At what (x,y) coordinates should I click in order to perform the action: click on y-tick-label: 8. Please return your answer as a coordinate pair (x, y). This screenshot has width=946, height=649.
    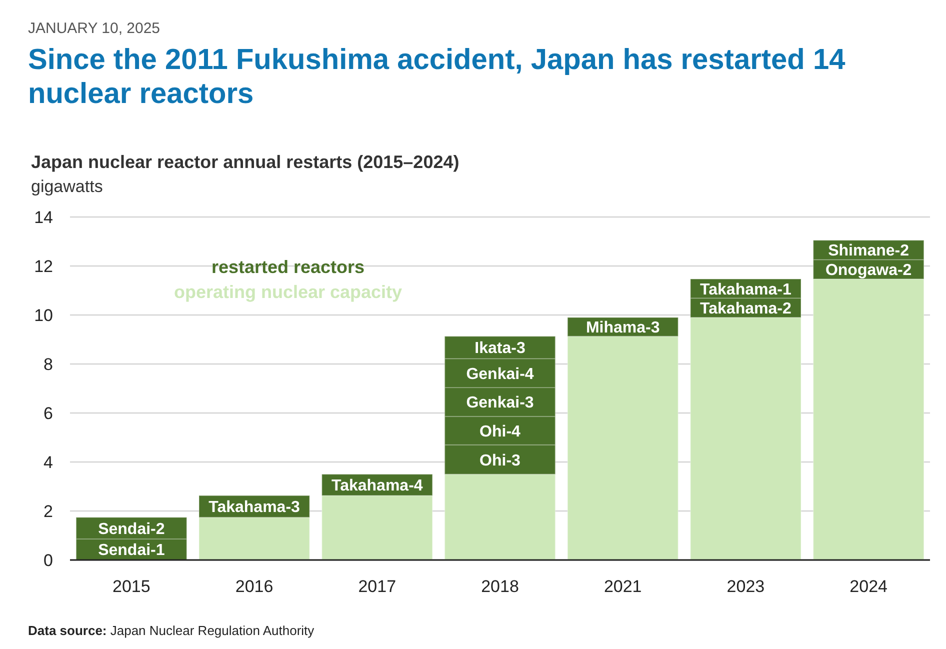
    Looking at the image, I should click on (48, 364).